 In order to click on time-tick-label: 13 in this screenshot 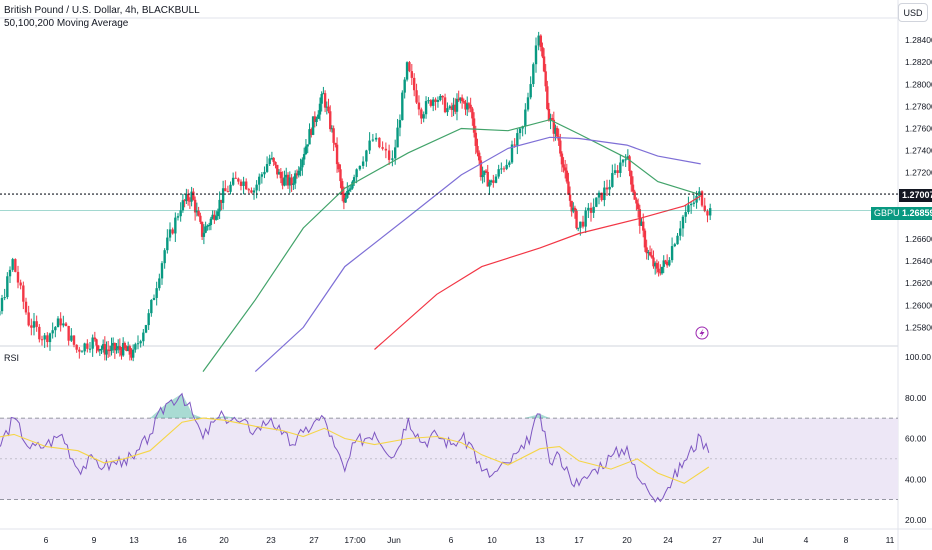, I will do `click(540, 540)`.